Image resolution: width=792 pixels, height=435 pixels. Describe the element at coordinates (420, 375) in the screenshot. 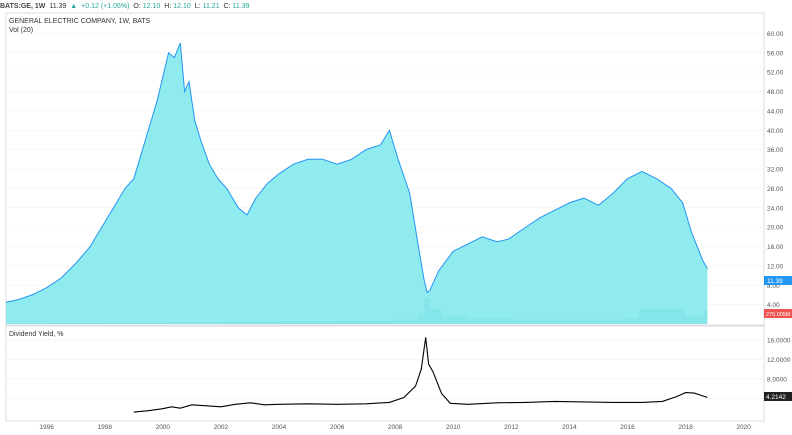

I see `yield-line` at that location.